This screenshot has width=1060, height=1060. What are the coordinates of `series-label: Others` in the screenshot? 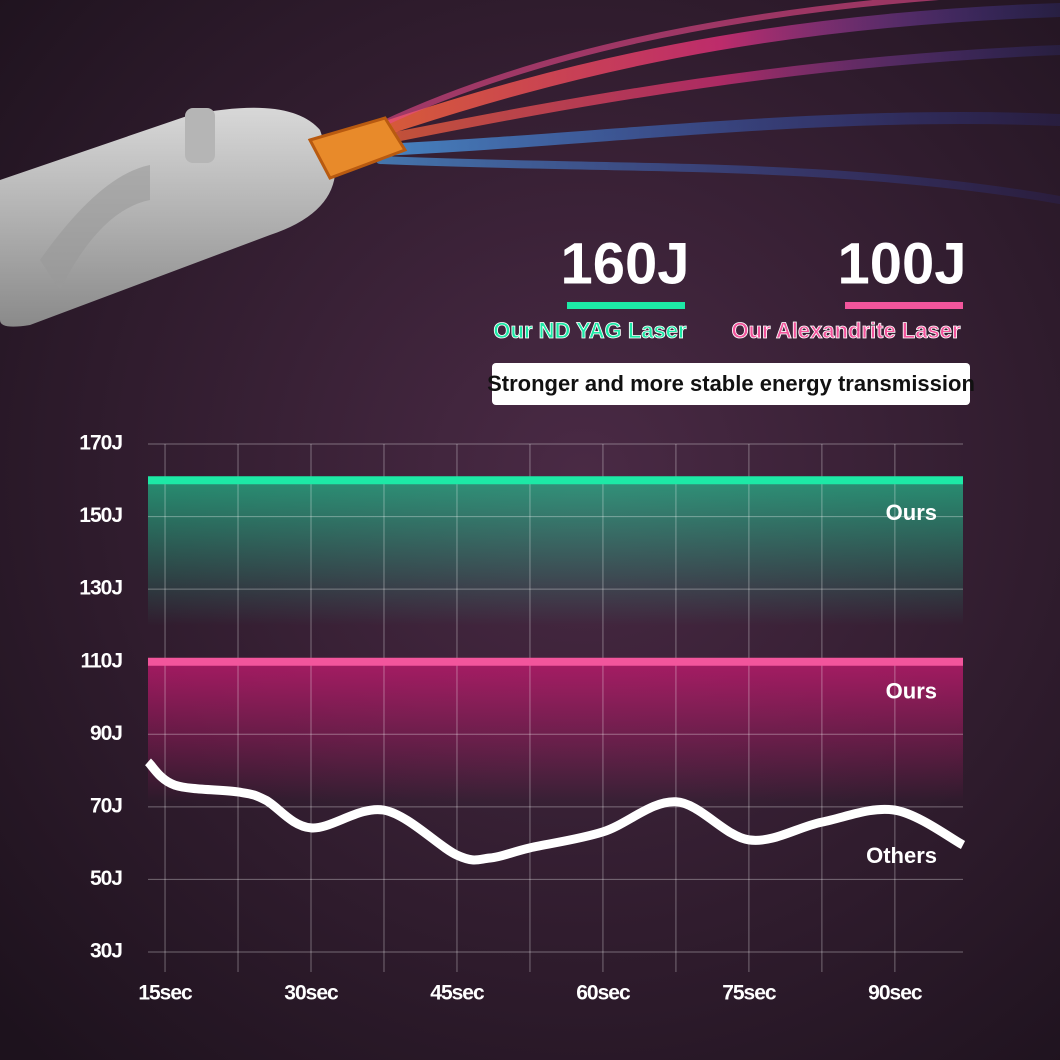 It's located at (901, 855).